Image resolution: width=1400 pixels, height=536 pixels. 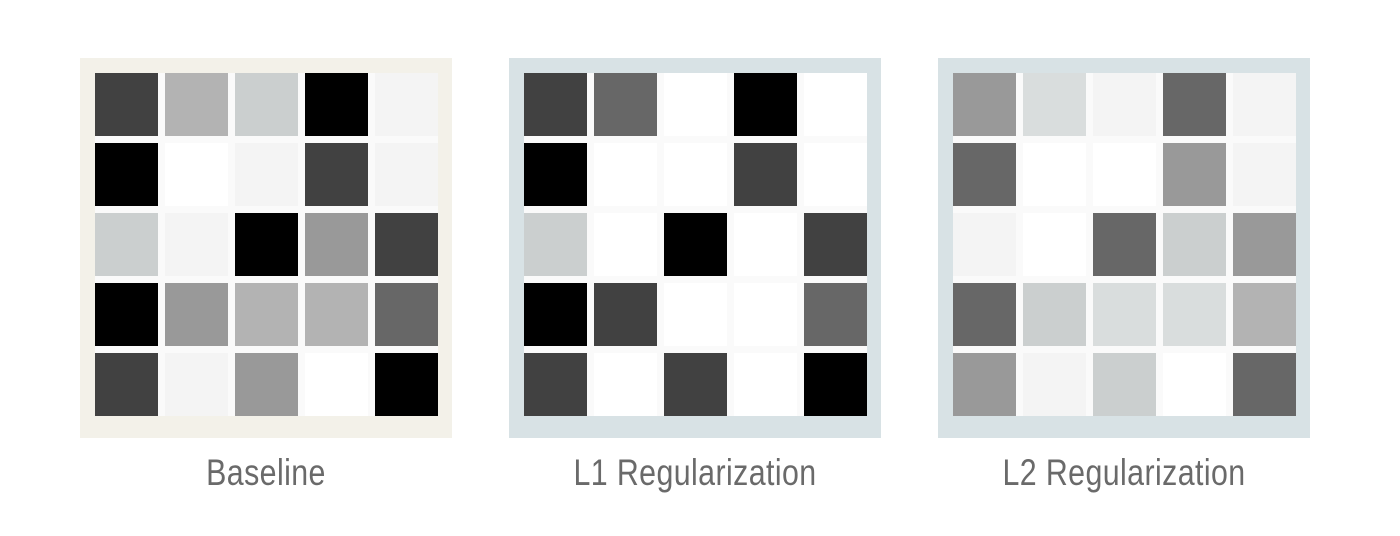 What do you see at coordinates (695, 472) in the screenshot?
I see `panel-label-l1: L1 Regularization` at bounding box center [695, 472].